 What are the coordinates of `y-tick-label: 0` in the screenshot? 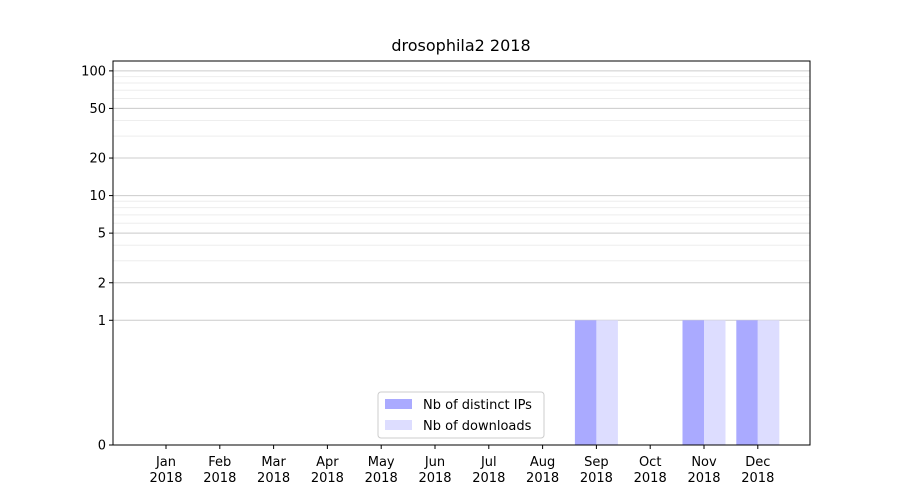 It's located at (102, 446).